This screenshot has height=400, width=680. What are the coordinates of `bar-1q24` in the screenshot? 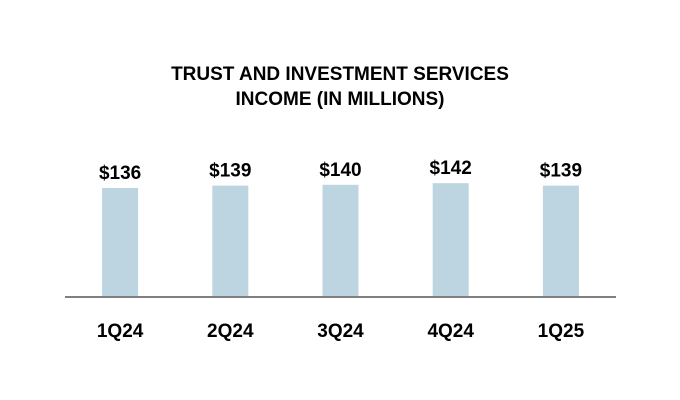 It's located at (120, 242).